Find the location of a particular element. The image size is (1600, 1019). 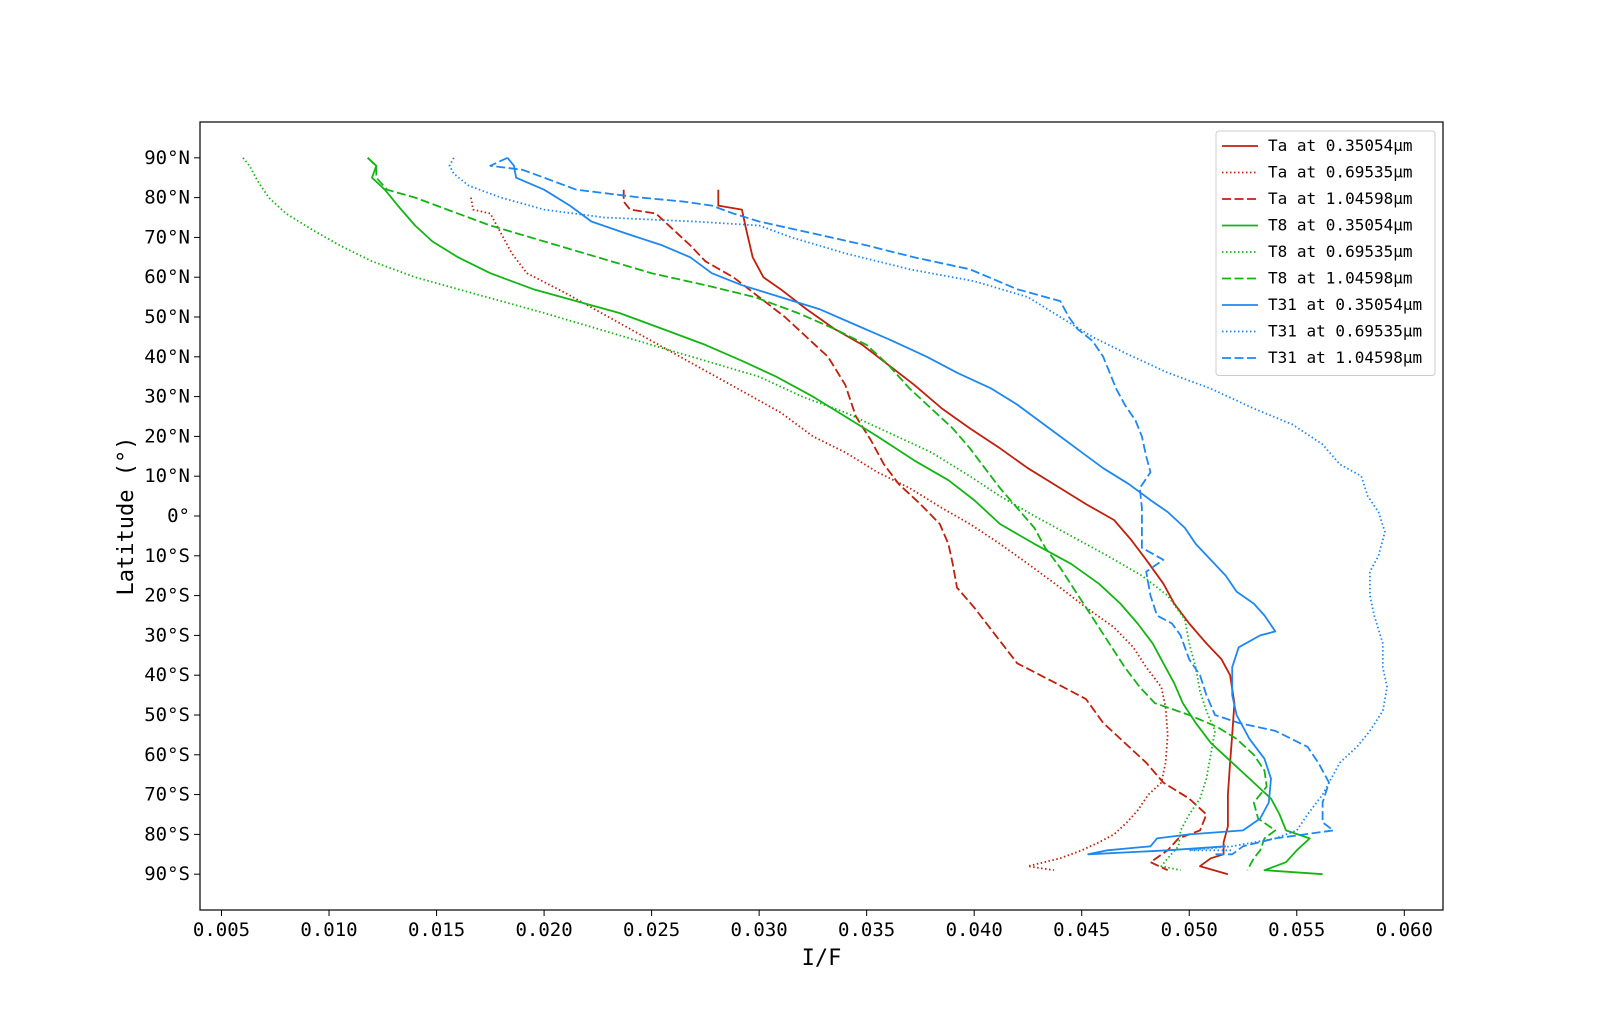

y-tick-label: 60°S is located at coordinates (167, 755).